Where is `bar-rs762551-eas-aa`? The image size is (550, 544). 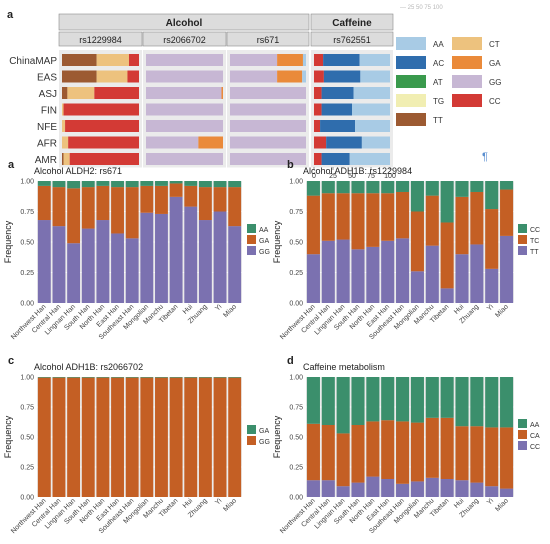 bar-rs762551-eas-aa is located at coordinates (375, 76).